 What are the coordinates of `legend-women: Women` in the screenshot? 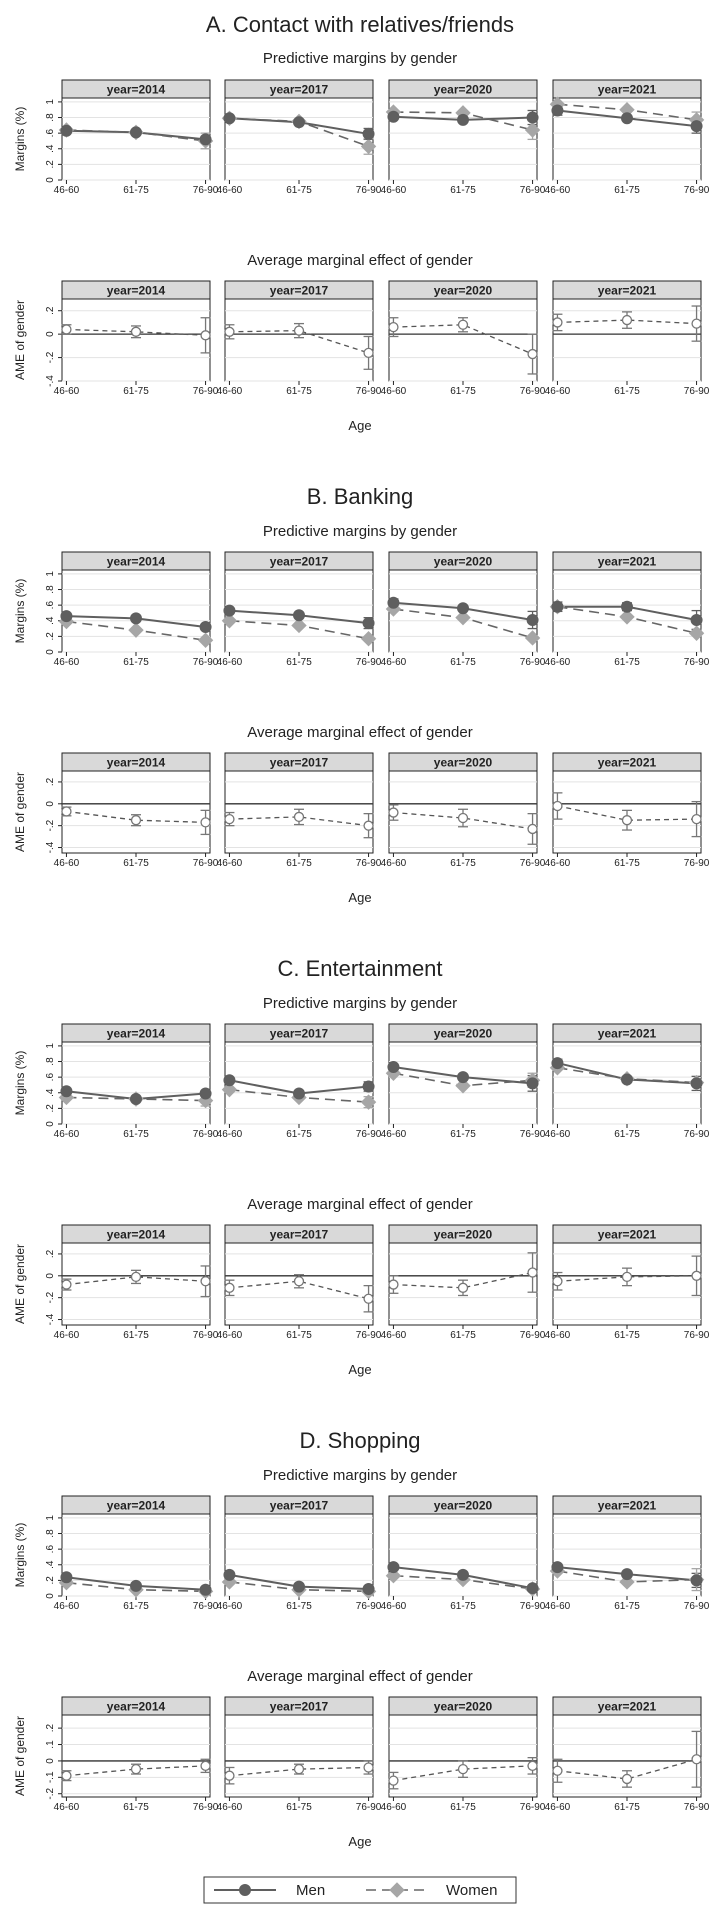 It's located at (431, 1890).